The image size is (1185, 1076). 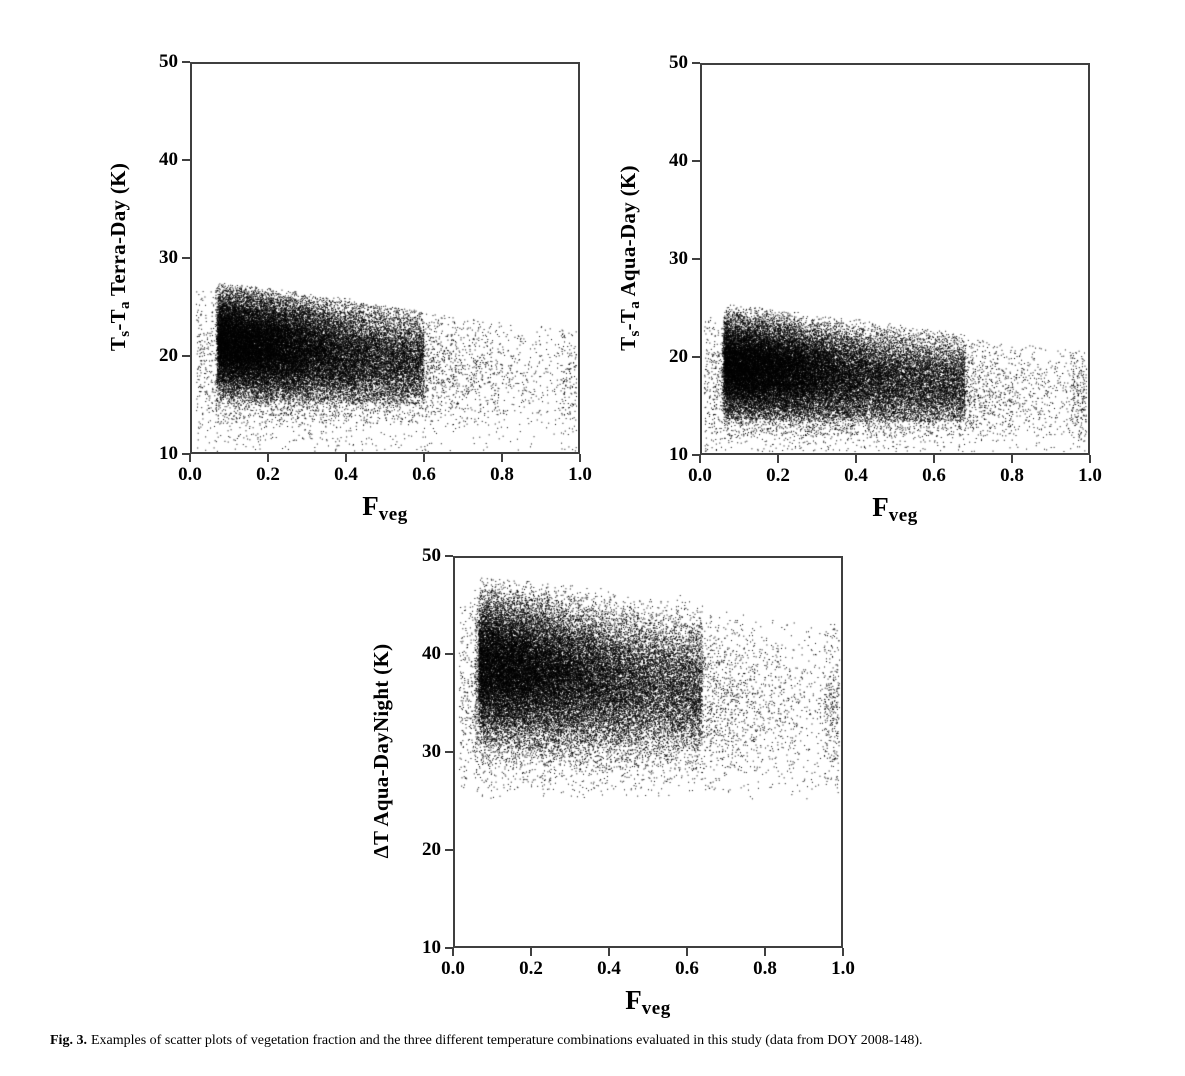 I want to click on caption-label: Fig. 3., so click(x=68, y=1040).